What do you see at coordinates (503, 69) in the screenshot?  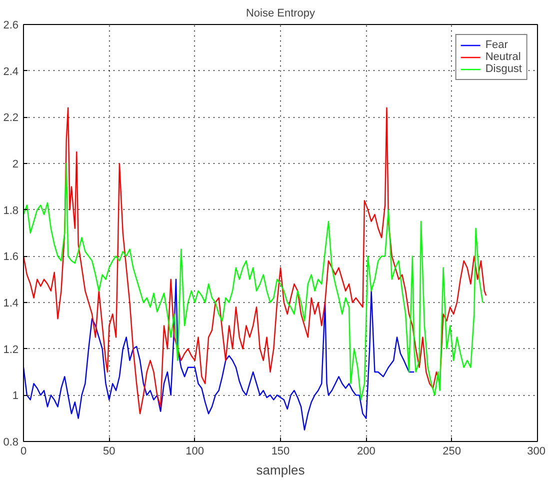 I see `legend-label: Disgust` at bounding box center [503, 69].